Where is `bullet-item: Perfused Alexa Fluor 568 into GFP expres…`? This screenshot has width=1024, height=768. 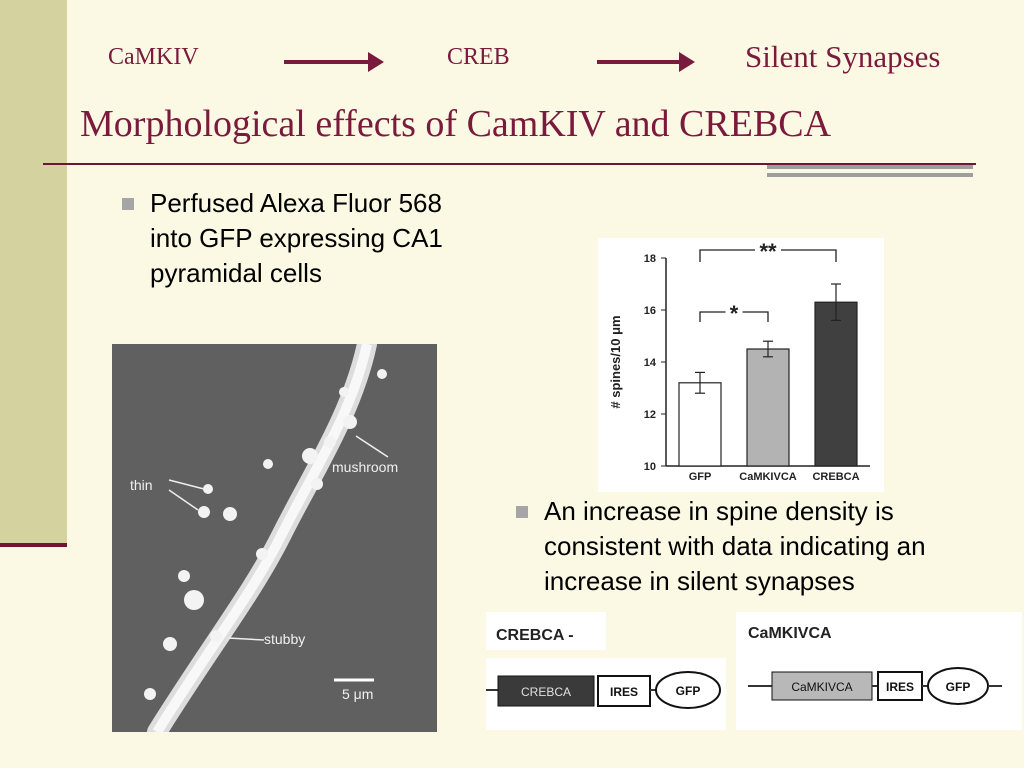
bullet-item: Perfused Alexa Fluor 568 into GFP expres… is located at coordinates (301, 238).